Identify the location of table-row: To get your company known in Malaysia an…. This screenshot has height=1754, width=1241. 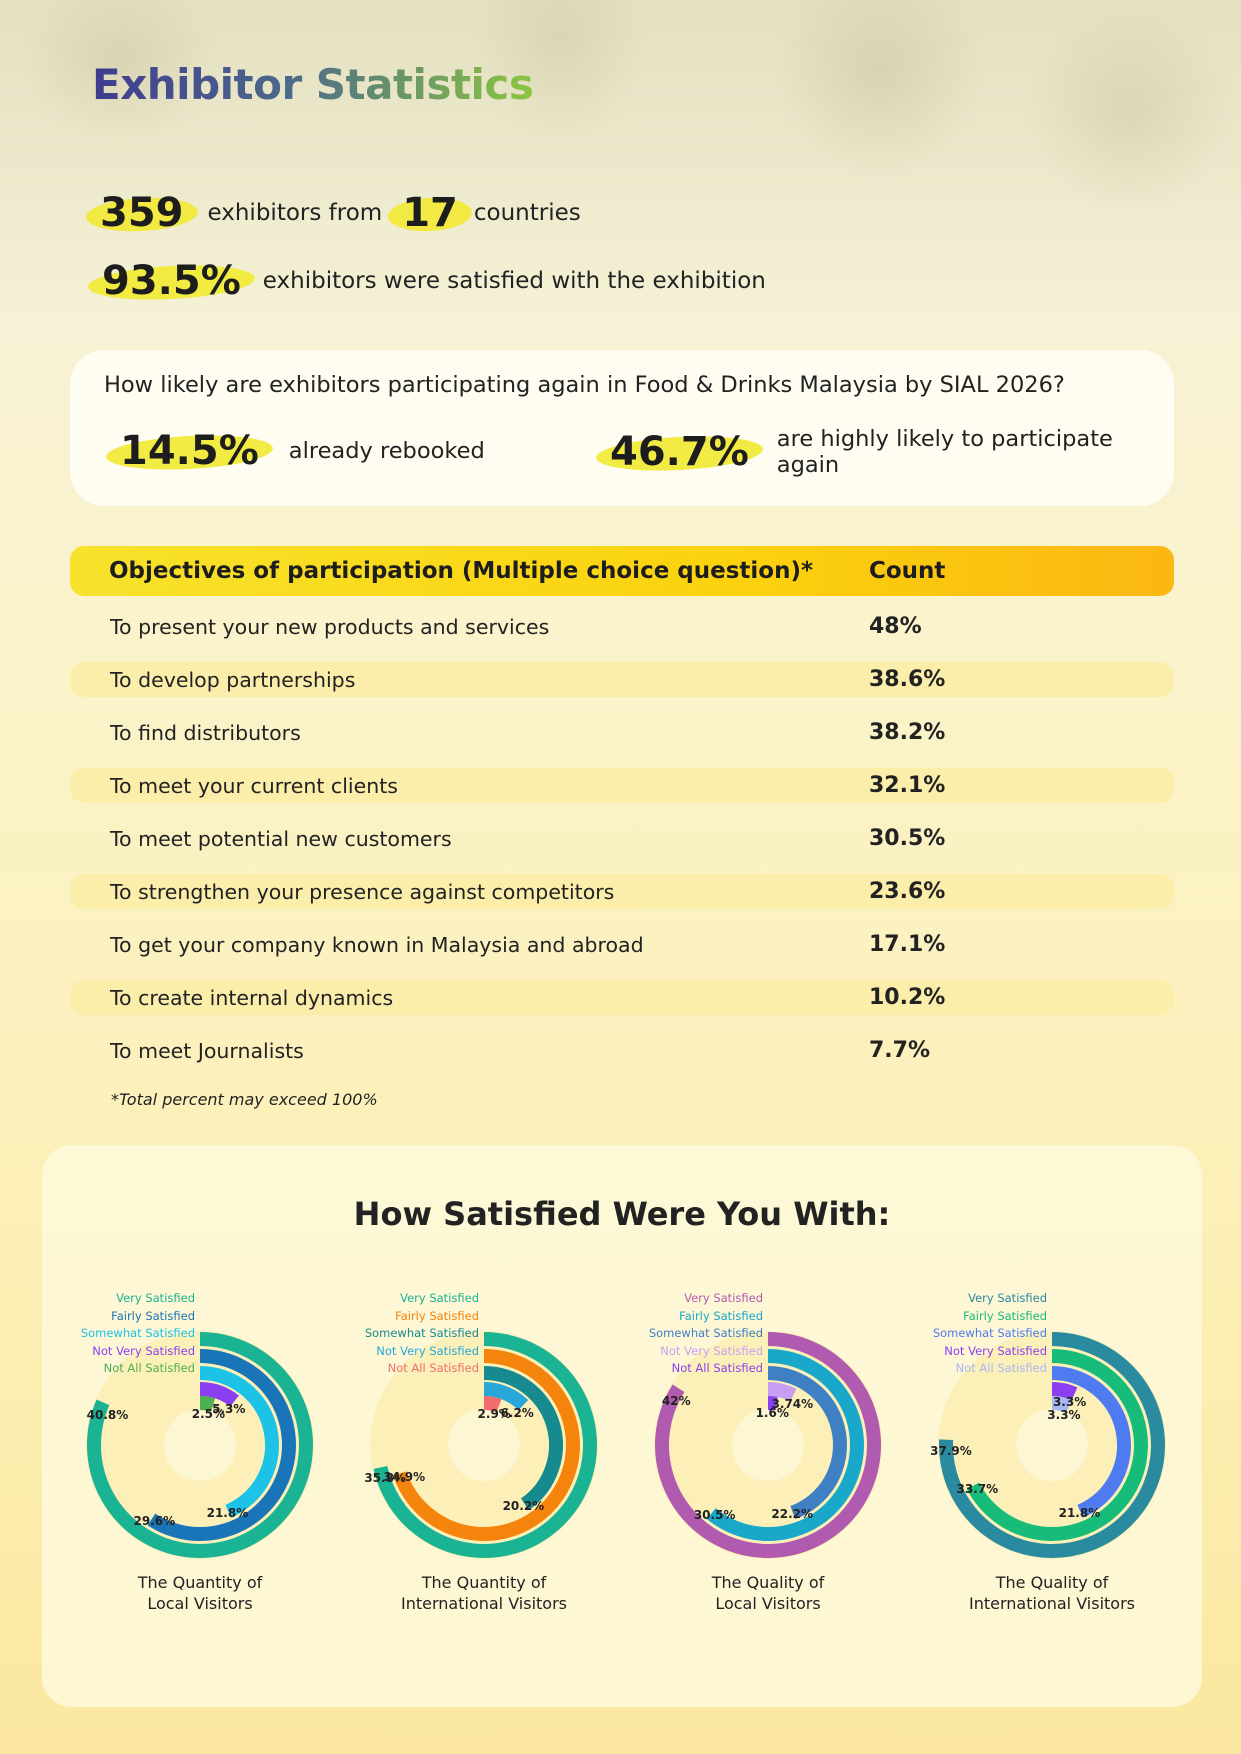
(622, 944).